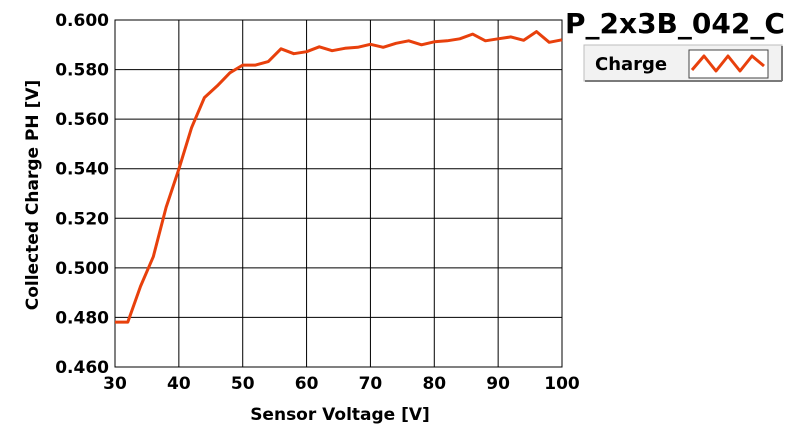 Image resolution: width=807 pixels, height=431 pixels. What do you see at coordinates (243, 384) in the screenshot?
I see `x-tick-label: 50` at bounding box center [243, 384].